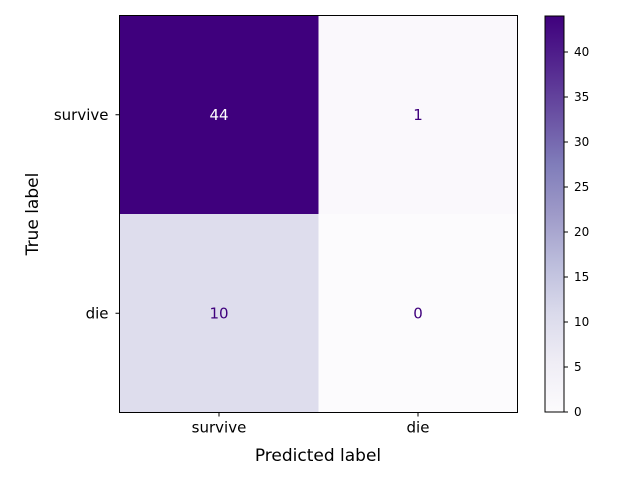  What do you see at coordinates (219, 428) in the screenshot?
I see `x-tick-label-survive: survive` at bounding box center [219, 428].